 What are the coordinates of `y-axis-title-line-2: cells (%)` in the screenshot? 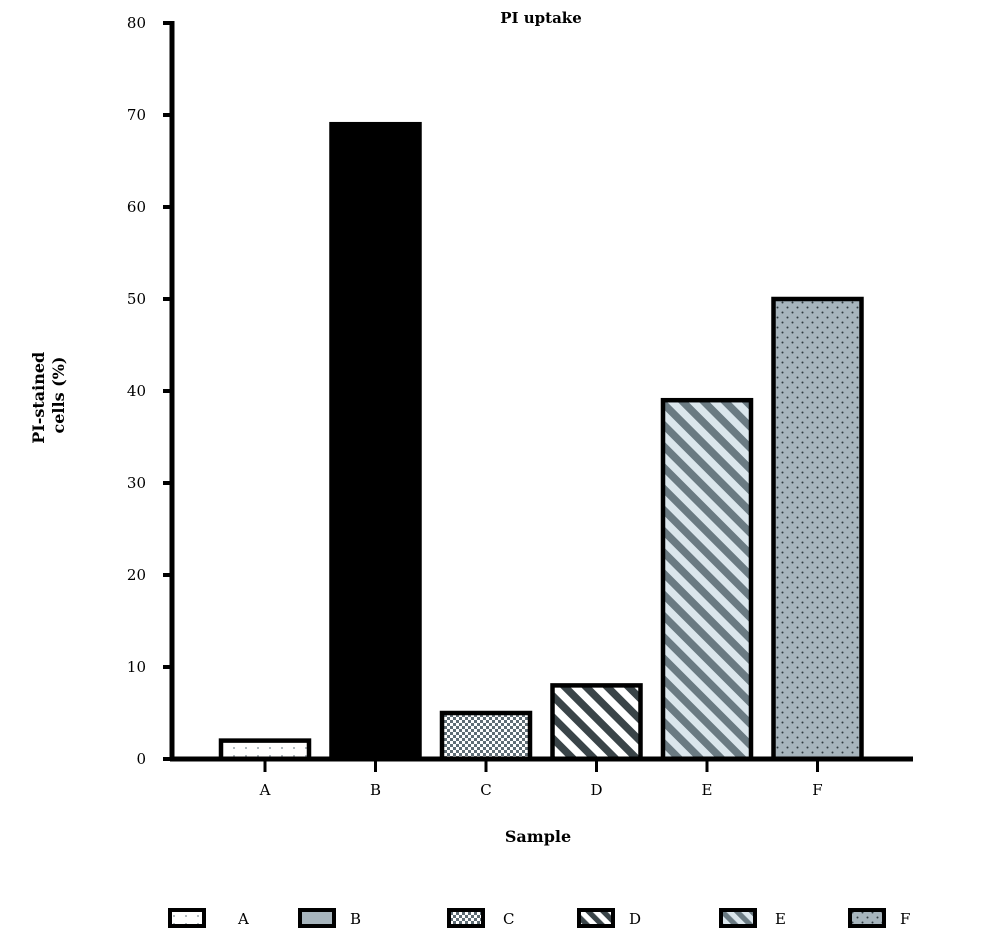 It's located at (58, 395).